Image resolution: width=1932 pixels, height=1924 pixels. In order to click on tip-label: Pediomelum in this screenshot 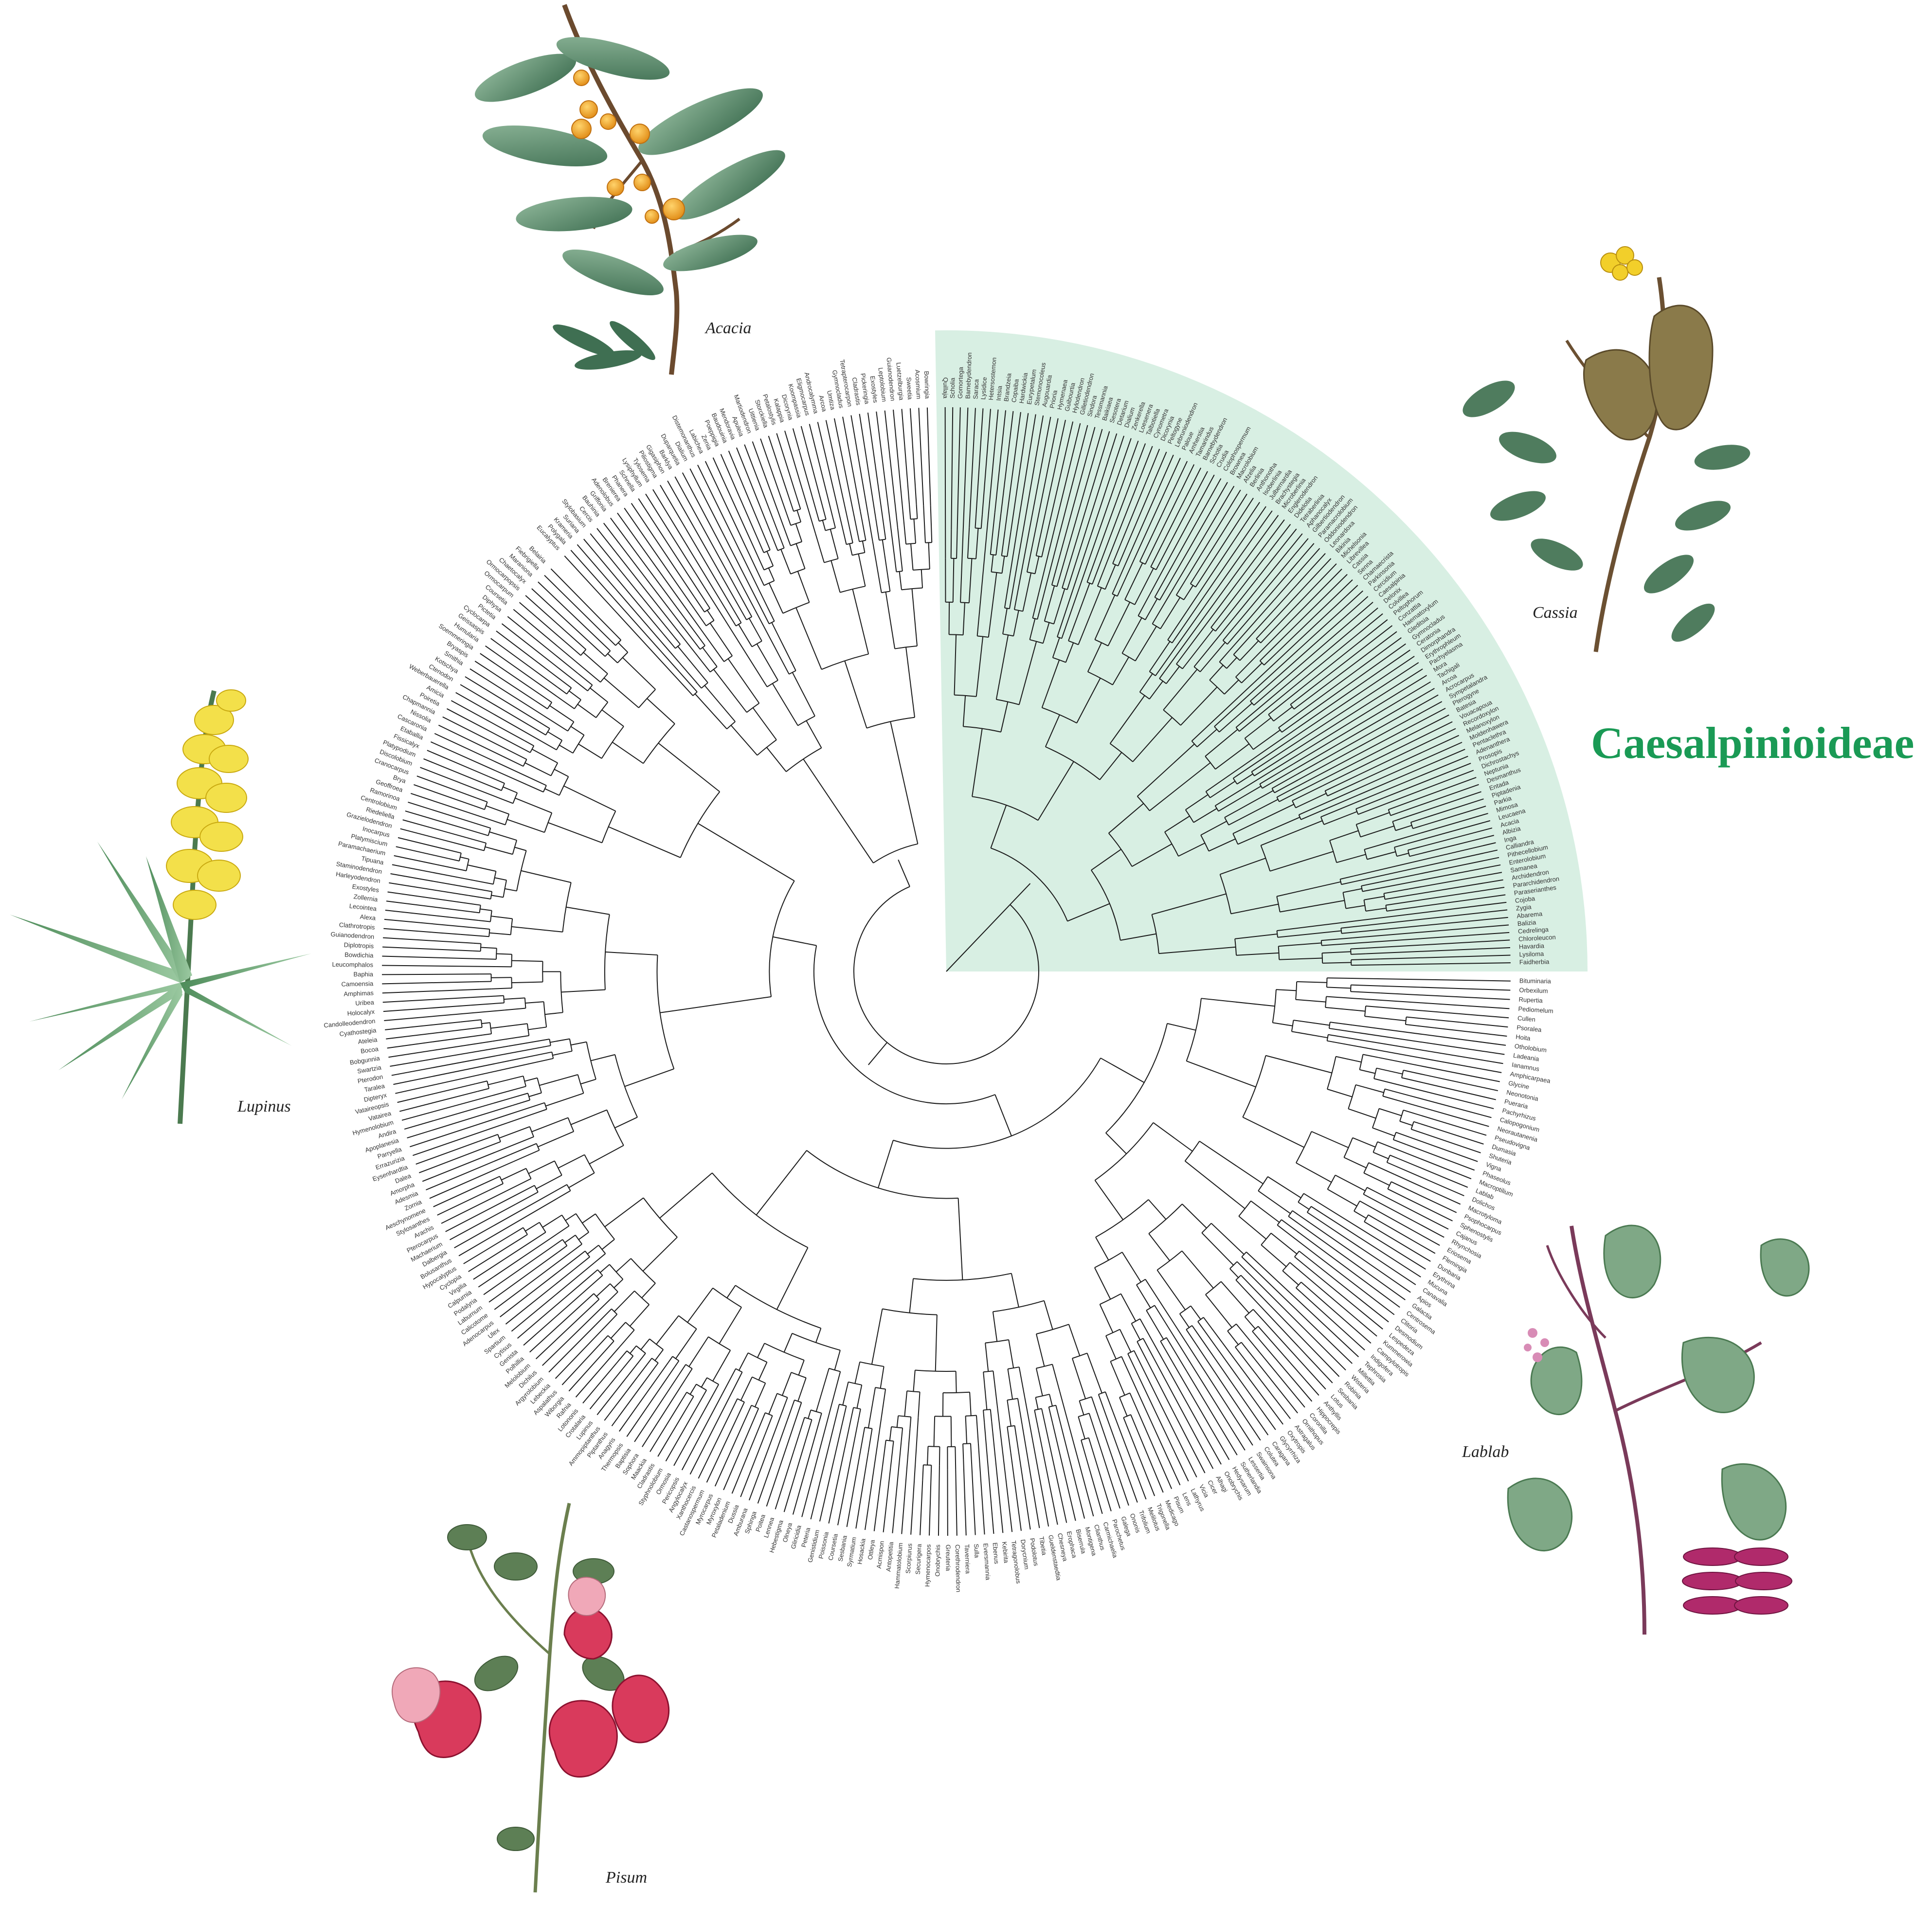, I will do `click(1535, 1010)`.